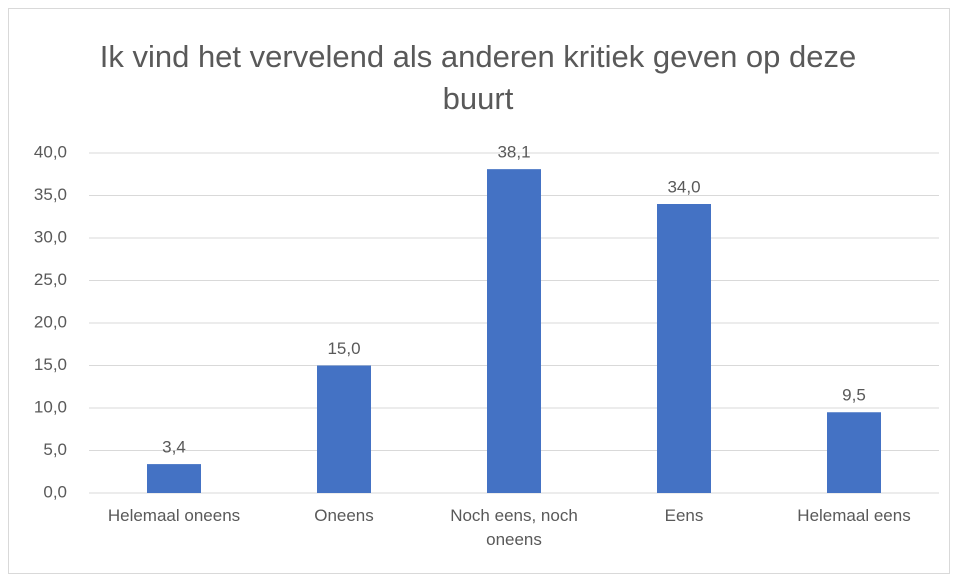 This screenshot has height=581, width=957. I want to click on y-tick-label: 15,0, so click(50, 364).